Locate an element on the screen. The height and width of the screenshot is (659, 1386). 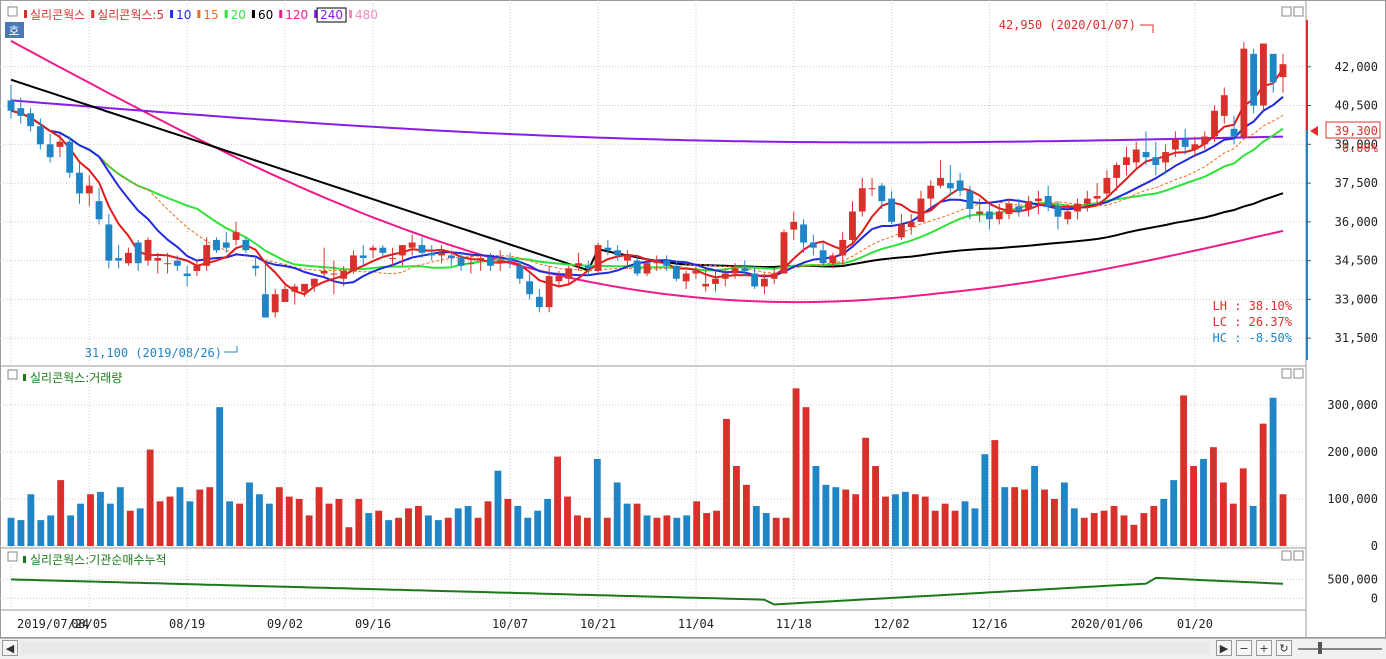
volume-title-group: 실리콘웍스:거래량 is located at coordinates (64, 377).